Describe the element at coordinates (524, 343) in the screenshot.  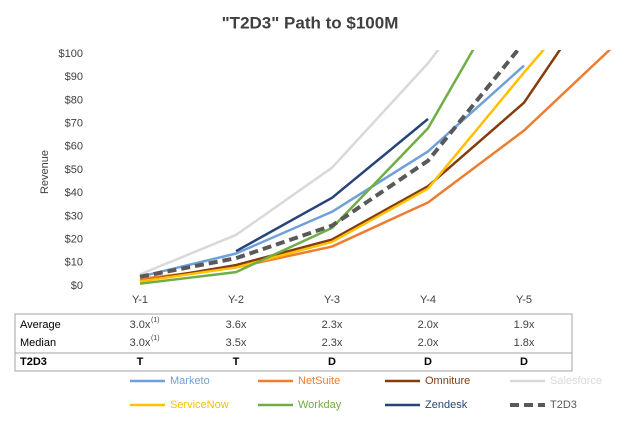
I see `table-cell: 1.8x` at that location.